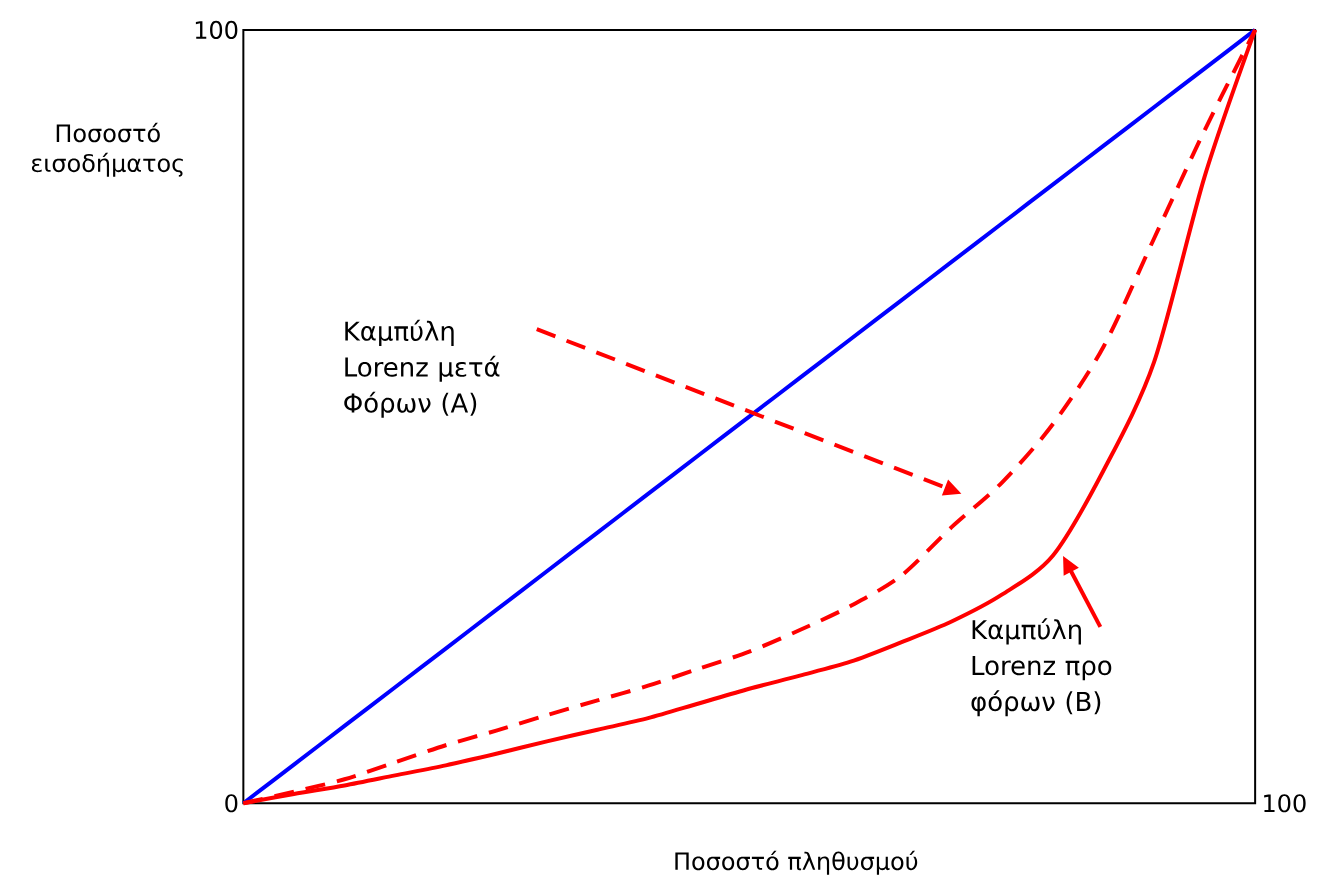 Image resolution: width=1321 pixels, height=883 pixels. Describe the element at coordinates (796, 862) in the screenshot. I see `x-axis-title: Ποσοστό πληθυσμού` at that location.